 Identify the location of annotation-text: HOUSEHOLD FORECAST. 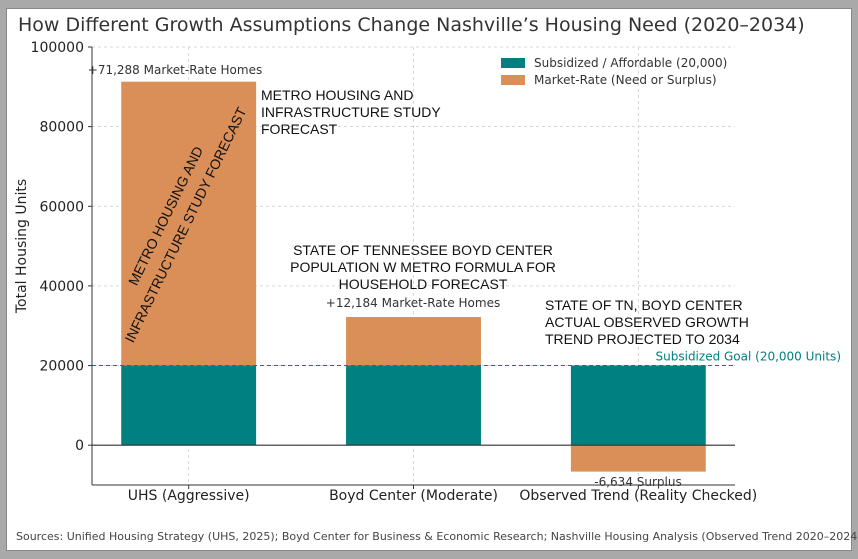
(423, 284).